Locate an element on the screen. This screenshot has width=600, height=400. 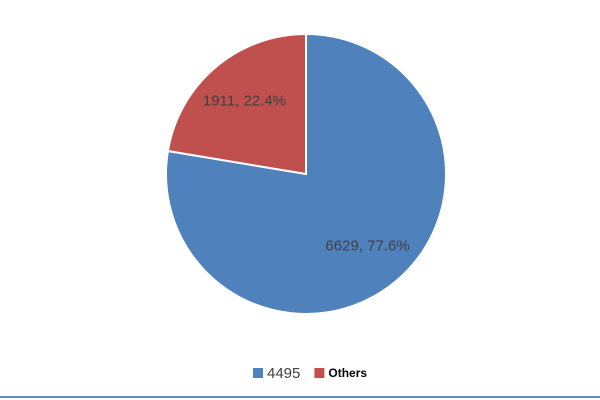
legend-label: Others is located at coordinates (347, 373).